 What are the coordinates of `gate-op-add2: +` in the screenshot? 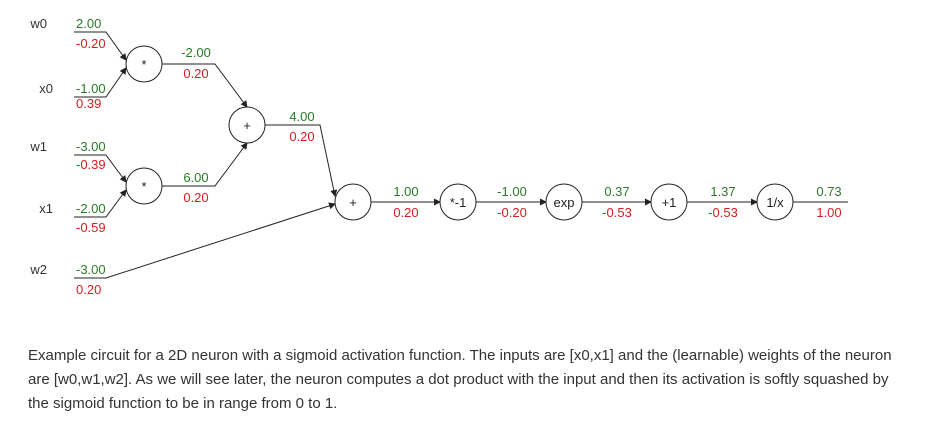 It's located at (353, 202).